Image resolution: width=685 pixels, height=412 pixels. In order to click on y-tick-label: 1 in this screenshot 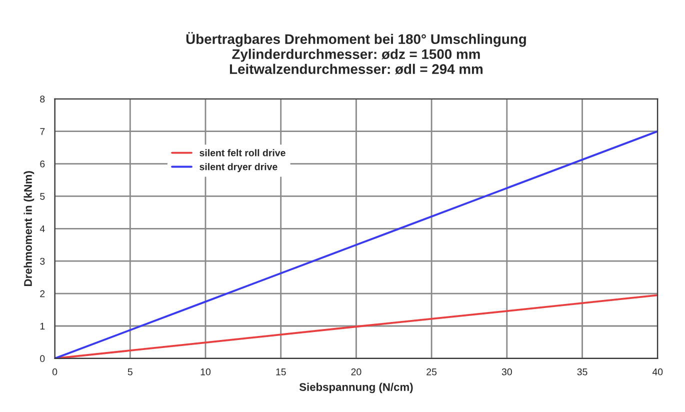, I will do `click(42, 326)`.